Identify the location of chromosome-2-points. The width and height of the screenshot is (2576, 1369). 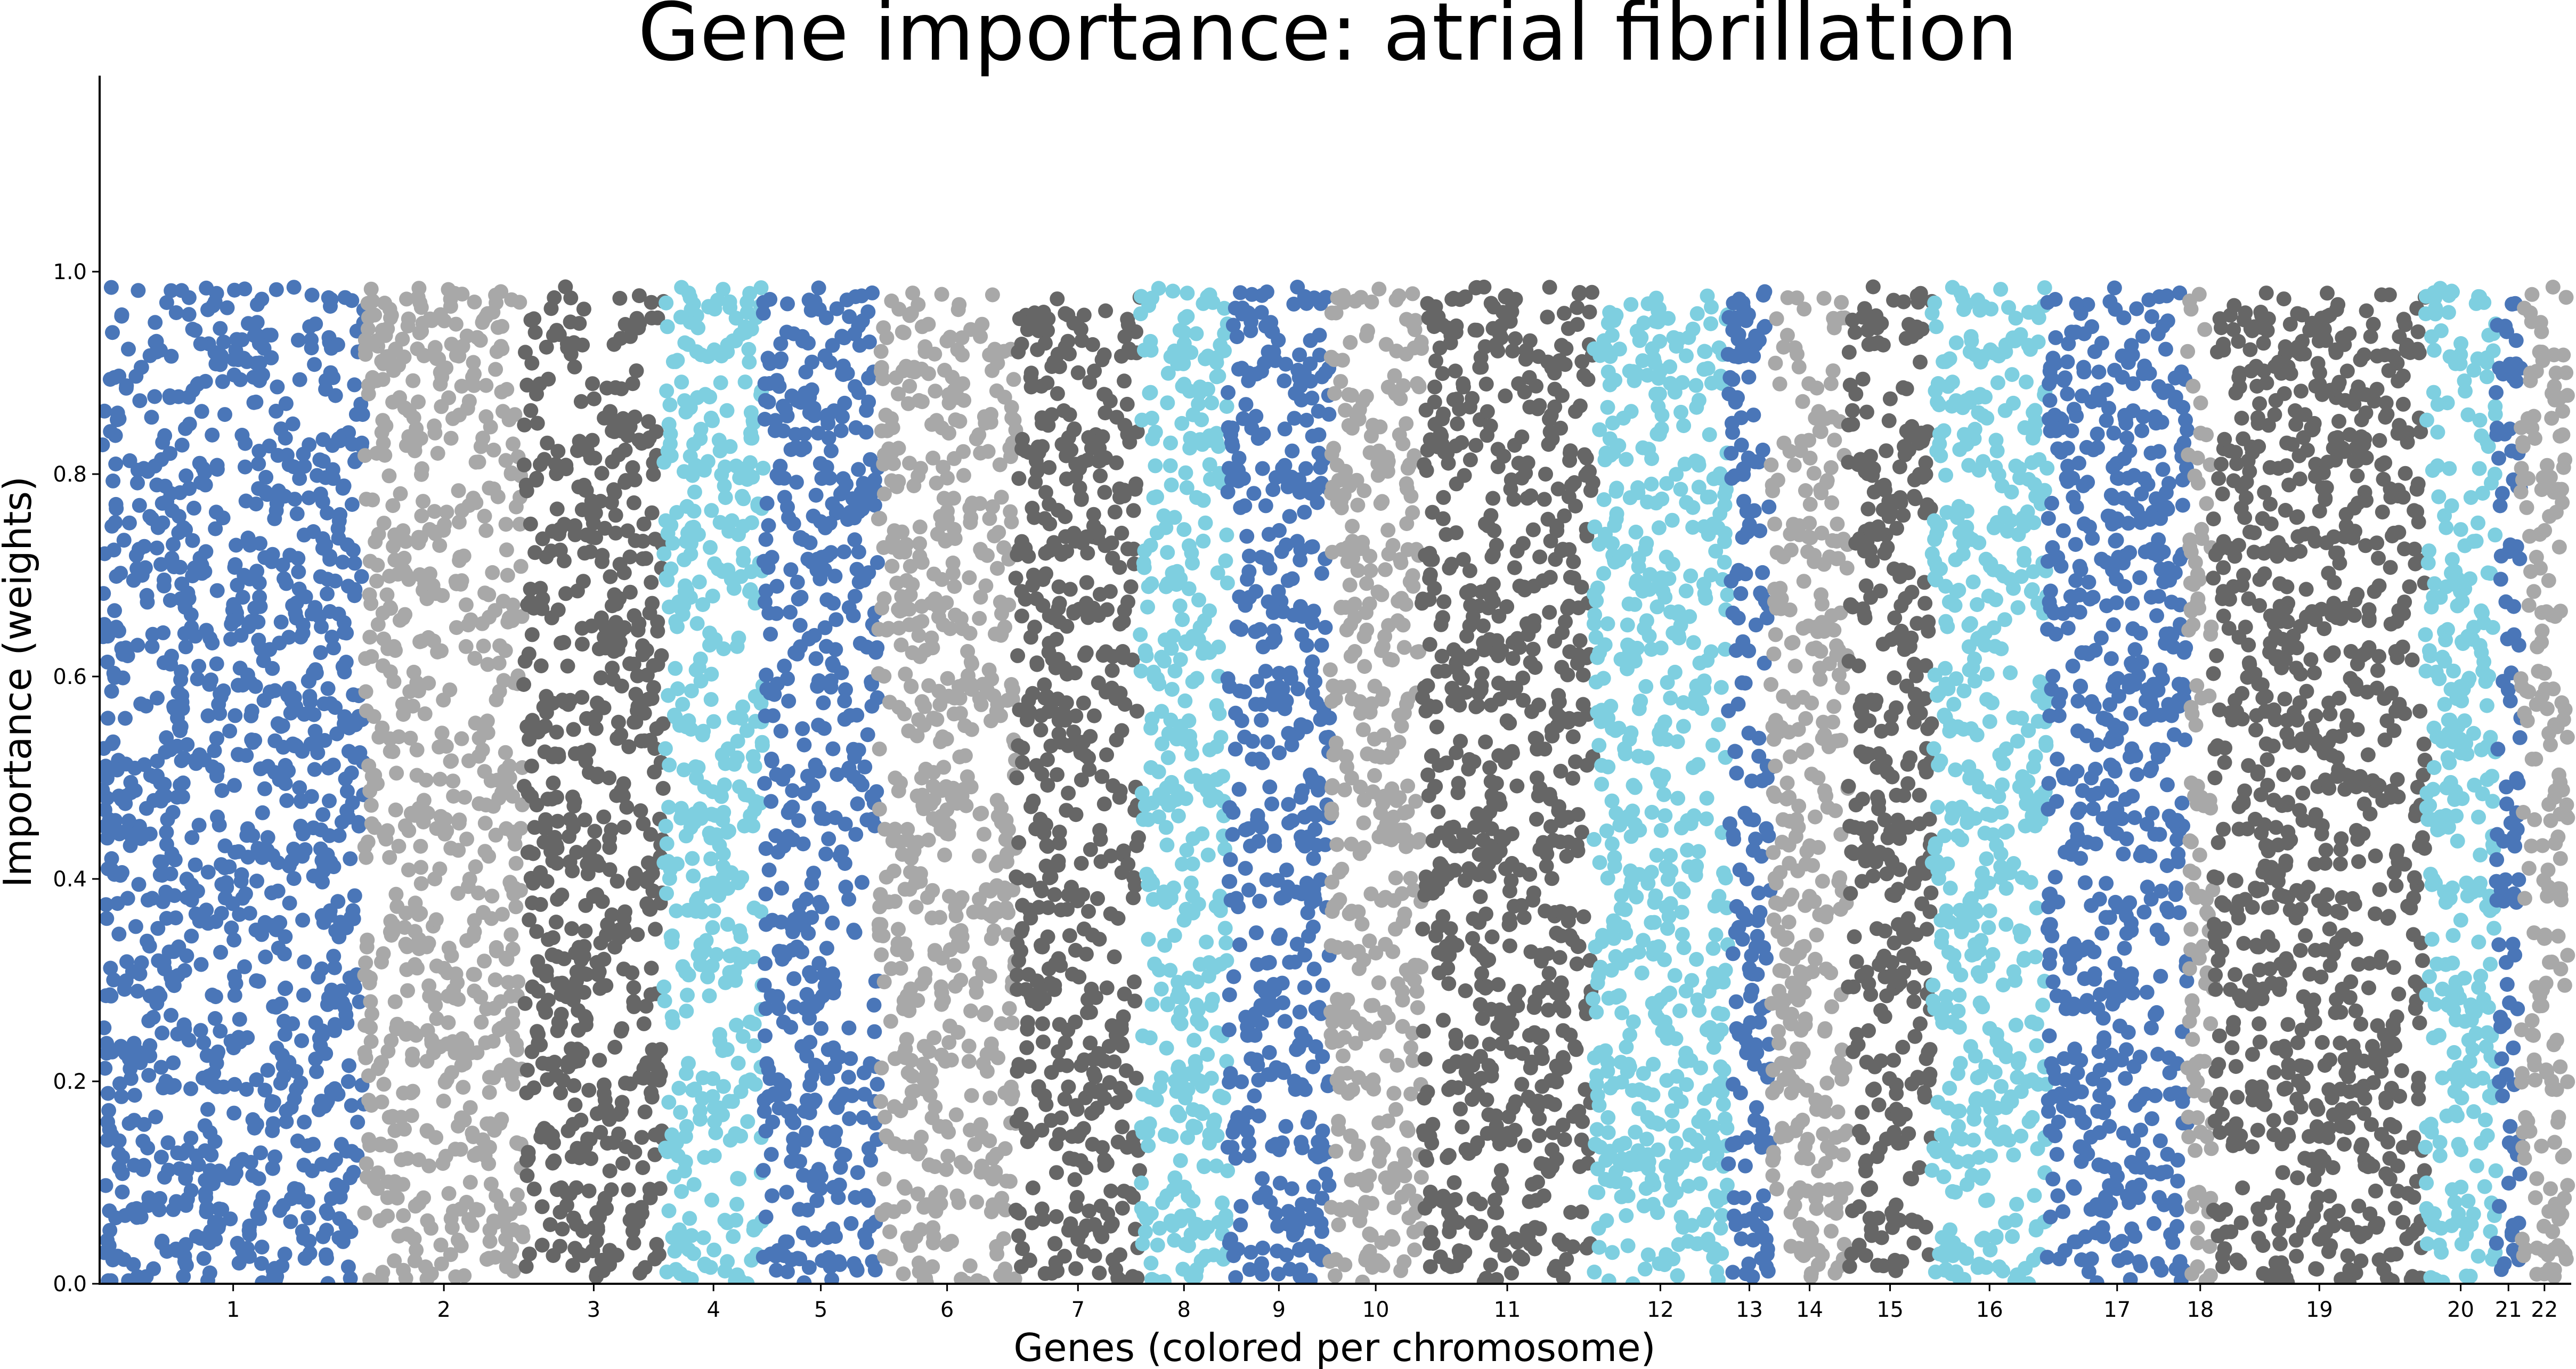
(444, 782).